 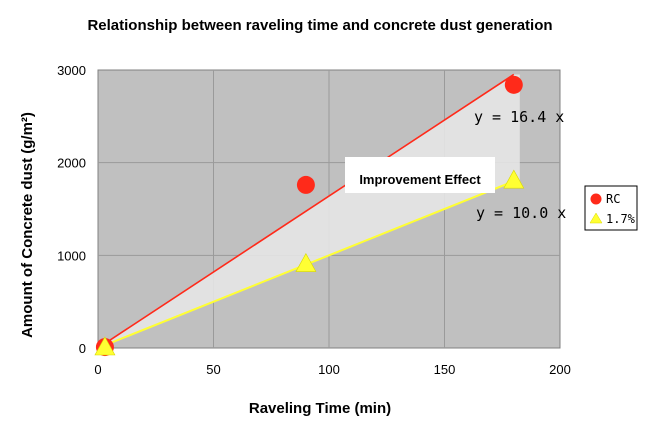 I want to click on legend-rate-marker, so click(x=596, y=218).